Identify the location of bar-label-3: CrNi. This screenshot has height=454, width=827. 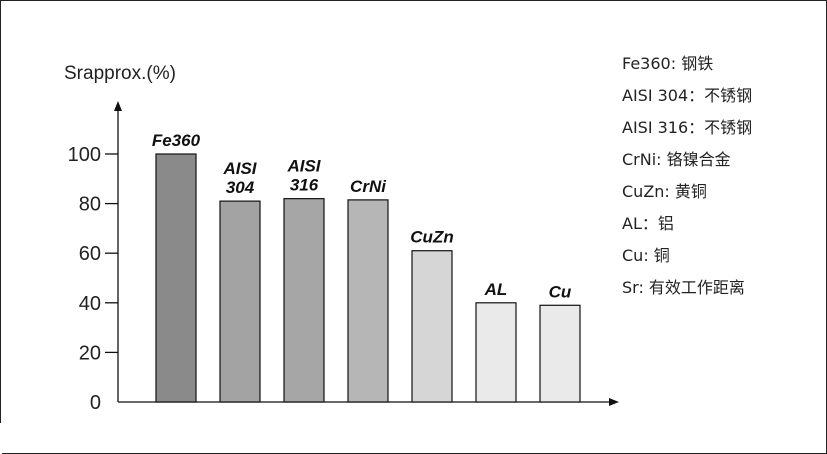
(368, 186).